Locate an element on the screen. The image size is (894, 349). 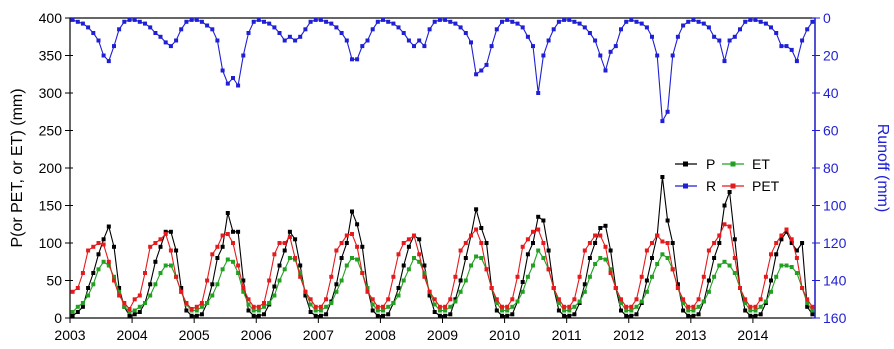
x-tick-label: 2014 is located at coordinates (752, 335).